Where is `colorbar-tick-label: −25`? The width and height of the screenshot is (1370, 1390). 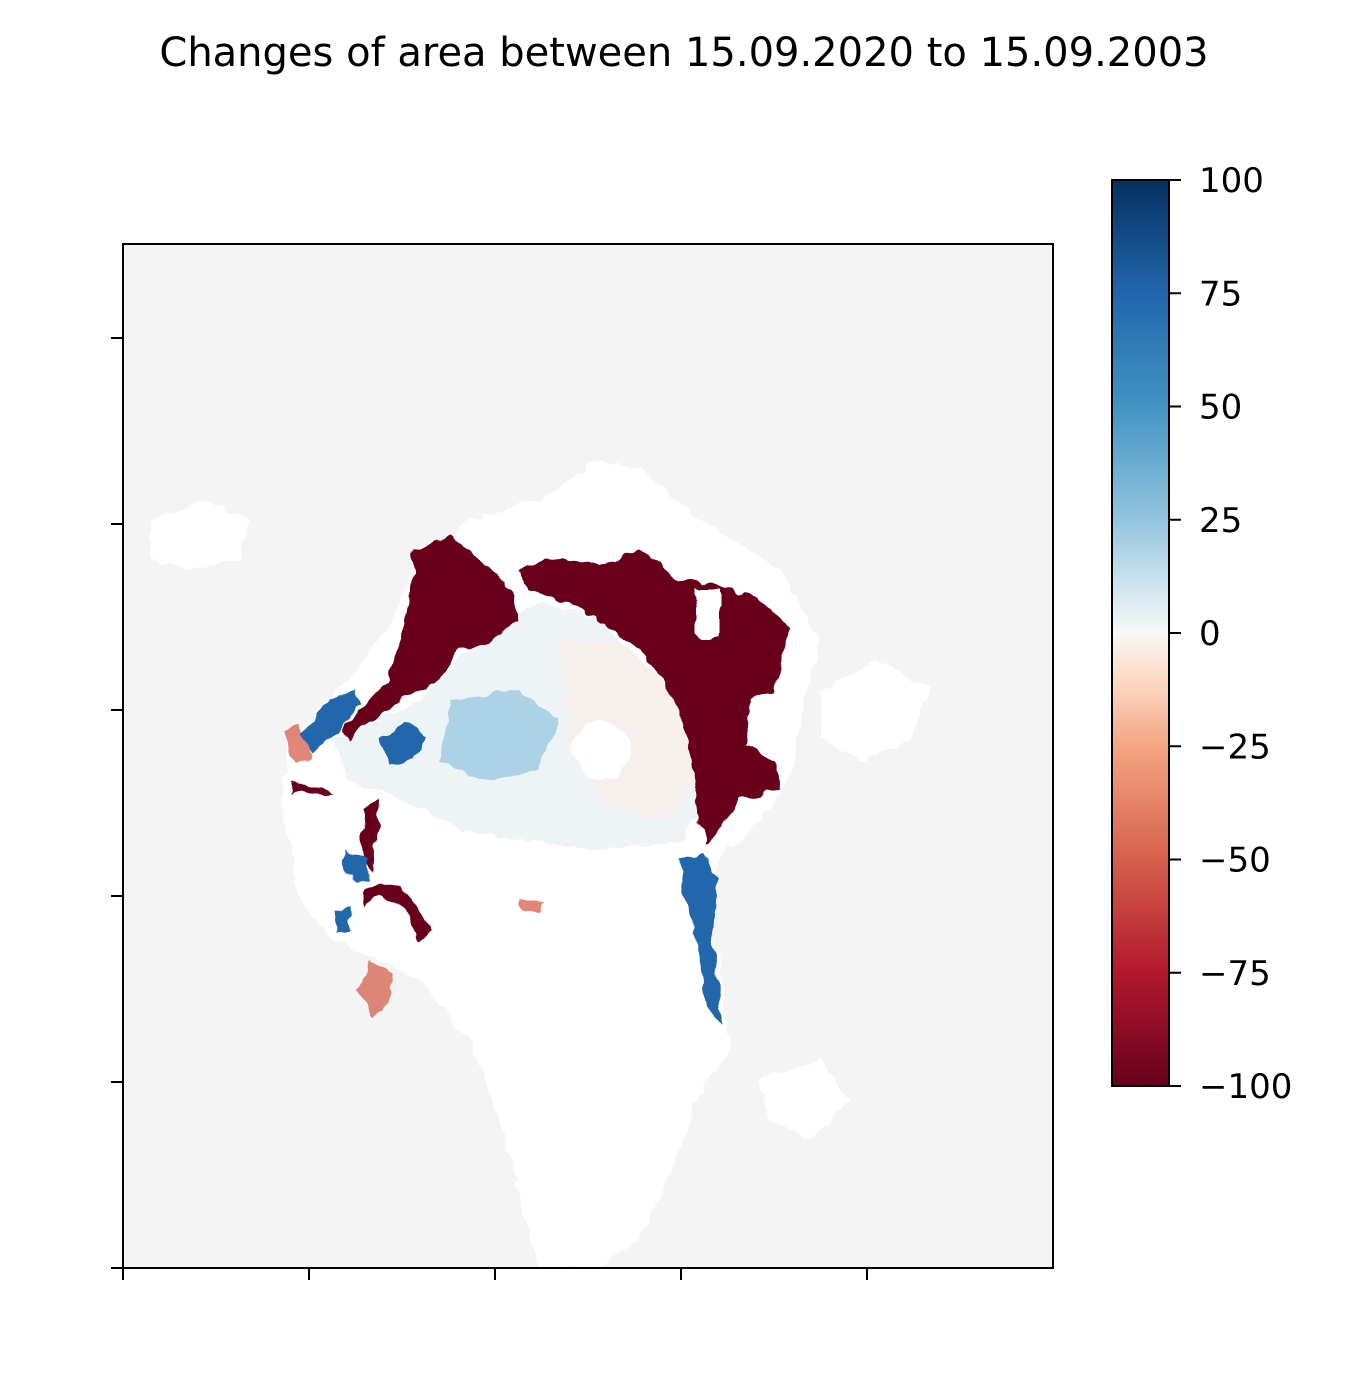 colorbar-tick-label: −25 is located at coordinates (1235, 747).